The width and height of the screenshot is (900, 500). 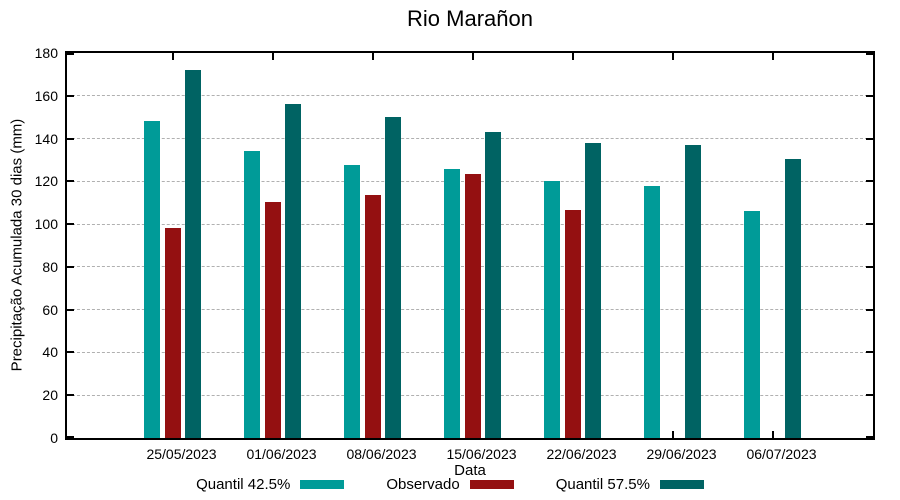 I want to click on legend: Quantil 42.5% Observado Quantil 57.5%, so click(x=450, y=484).